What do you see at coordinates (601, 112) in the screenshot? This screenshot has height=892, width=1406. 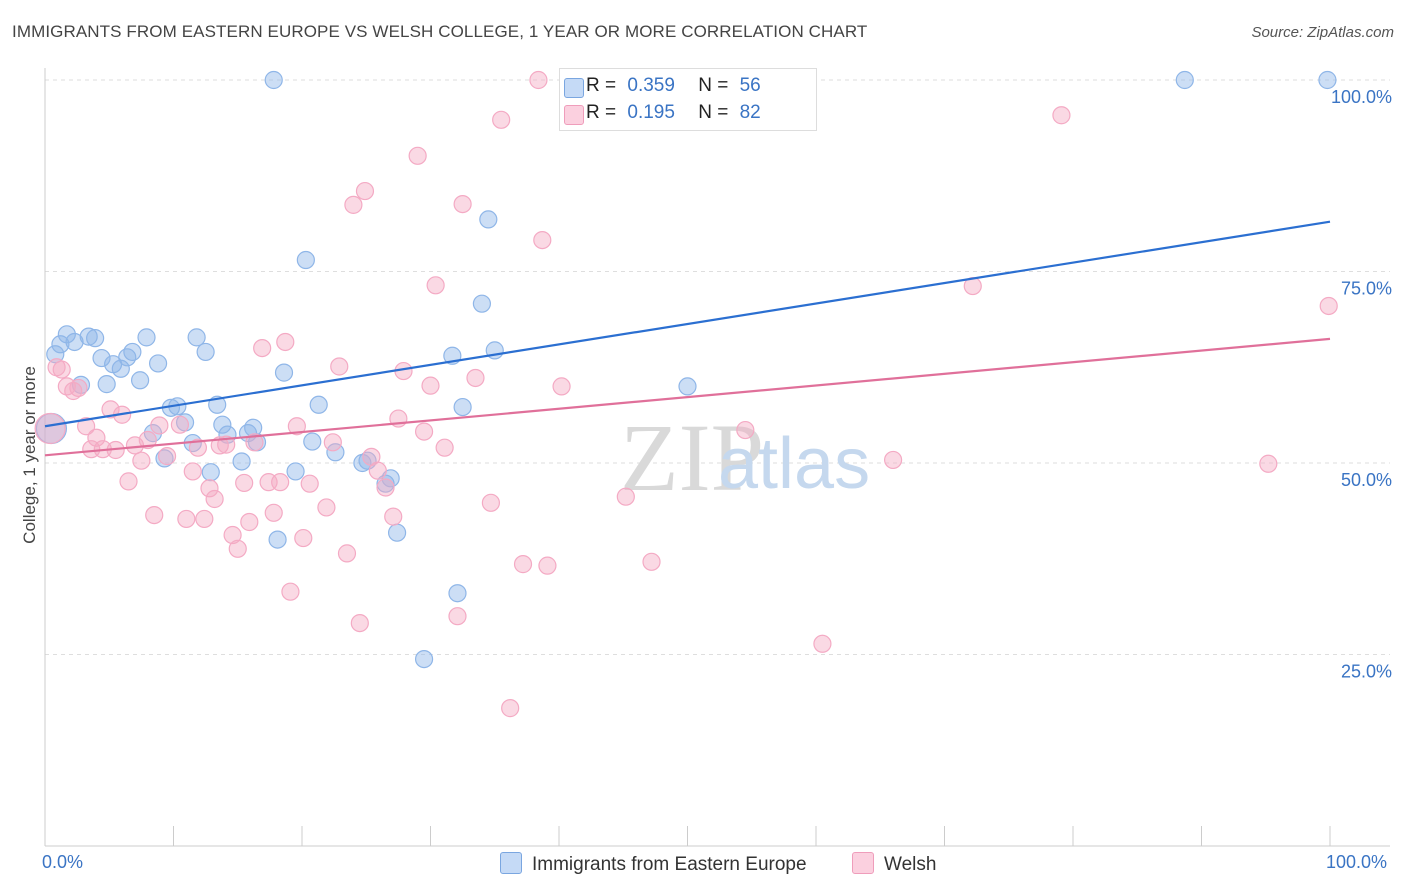 I see `legend-r-label: R =` at bounding box center [601, 112].